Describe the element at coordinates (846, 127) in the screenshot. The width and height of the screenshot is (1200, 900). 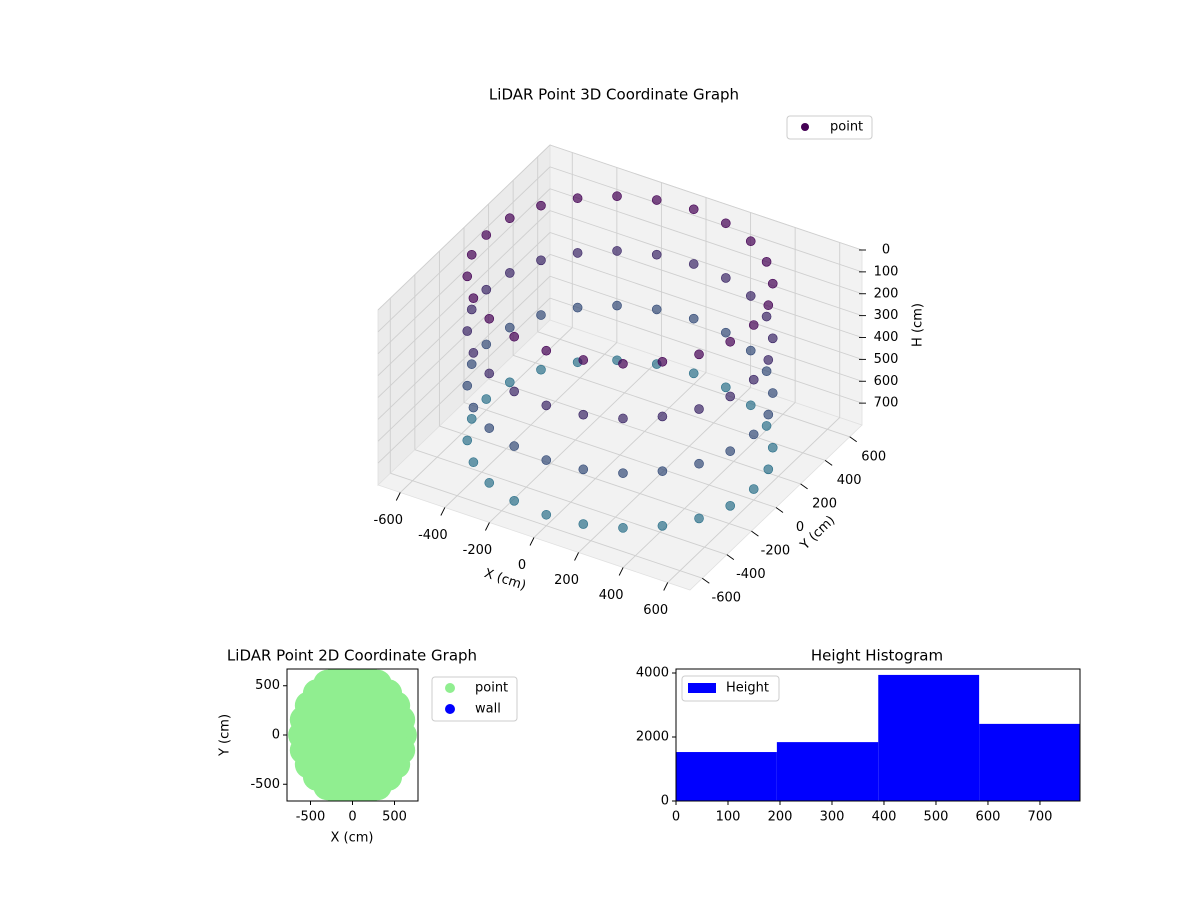
I see `legend-label: point` at that location.